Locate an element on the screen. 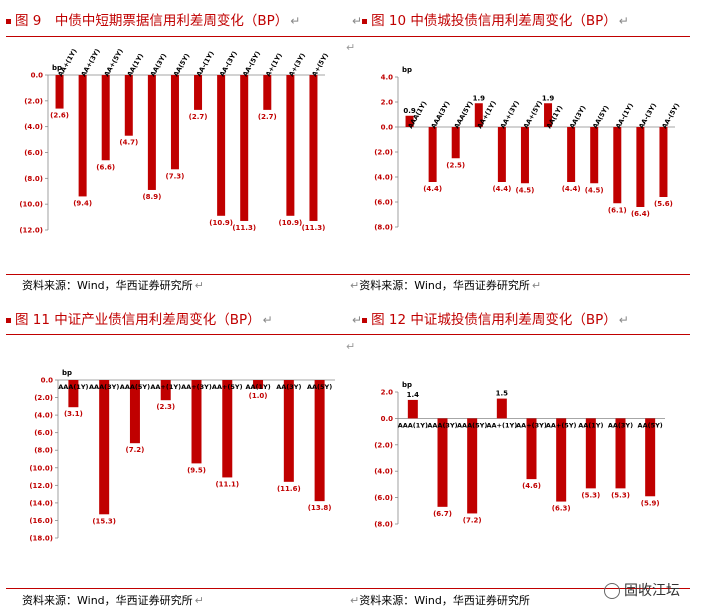 The width and height of the screenshot is (716, 614). category-label: AAA(5Y) is located at coordinates (135, 387).